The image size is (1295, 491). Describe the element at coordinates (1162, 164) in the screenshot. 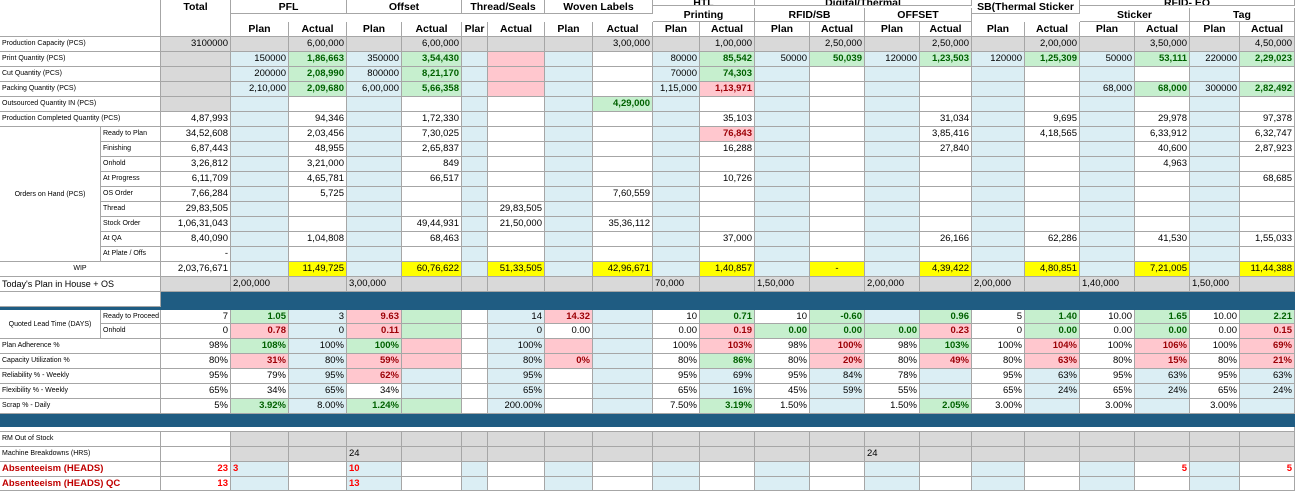

I see `data-cell: 4,963` at that location.